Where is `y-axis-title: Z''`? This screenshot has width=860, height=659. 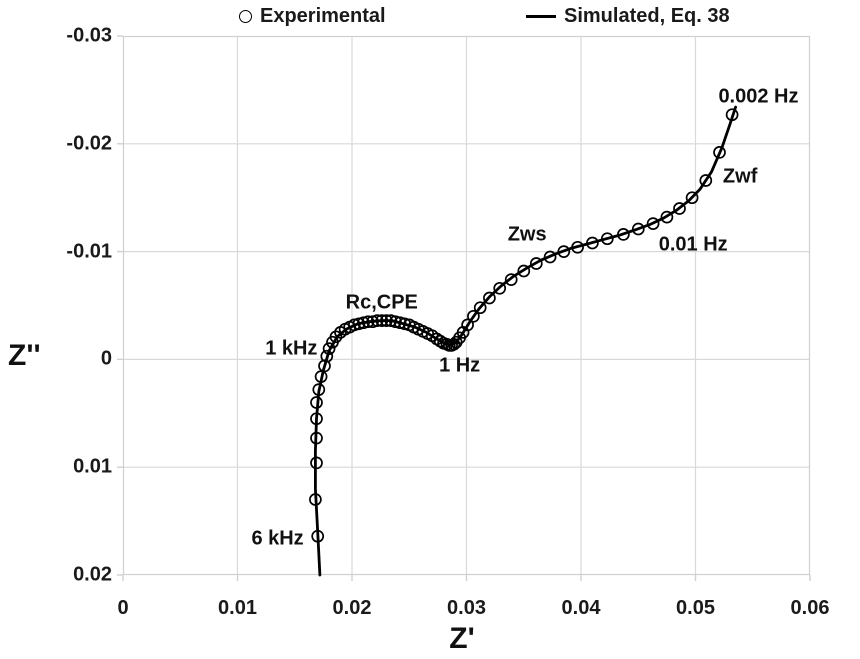
y-axis-title: Z'' is located at coordinates (24, 355).